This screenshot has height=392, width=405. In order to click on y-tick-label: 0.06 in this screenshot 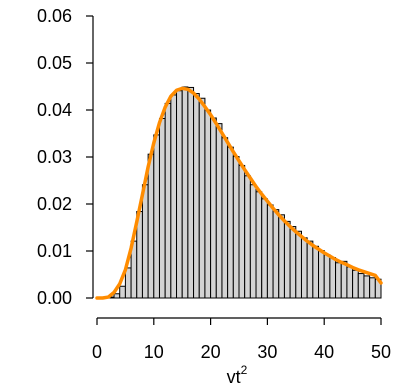, I will do `click(54, 16)`.